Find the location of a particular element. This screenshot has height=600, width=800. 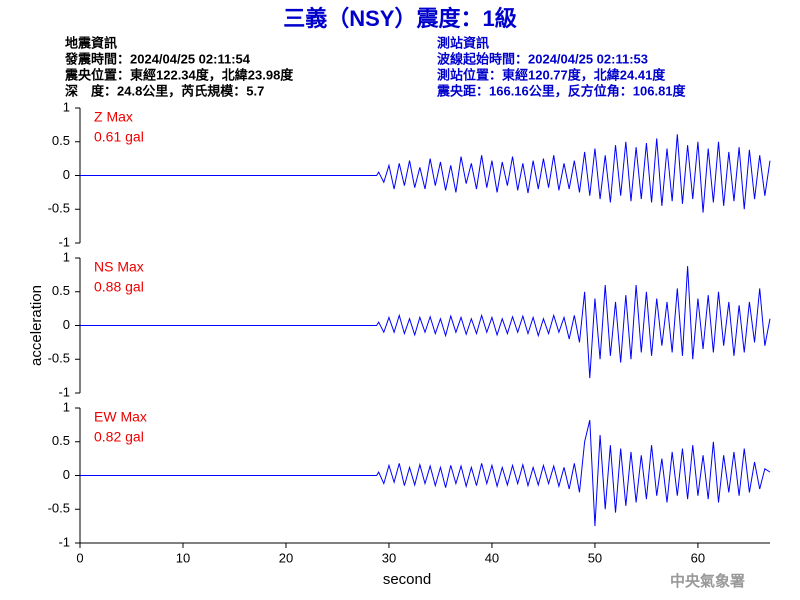

panel-label: NS Max is located at coordinates (119, 267).